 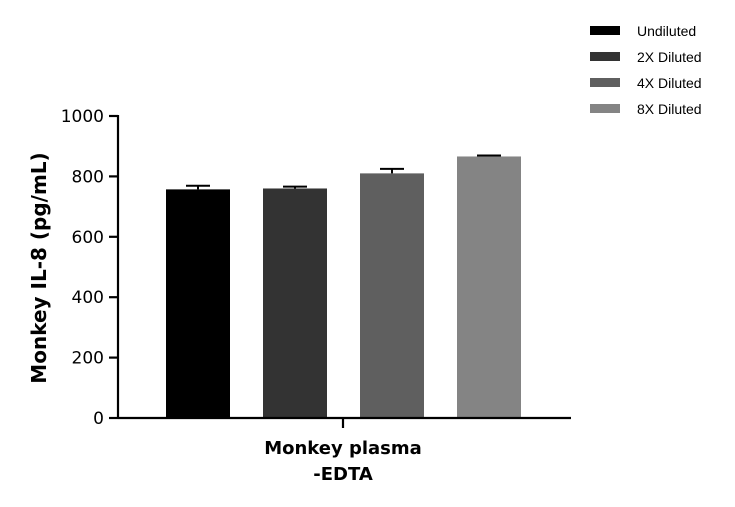 I want to click on y-tick-label: 200, so click(x=88, y=359).